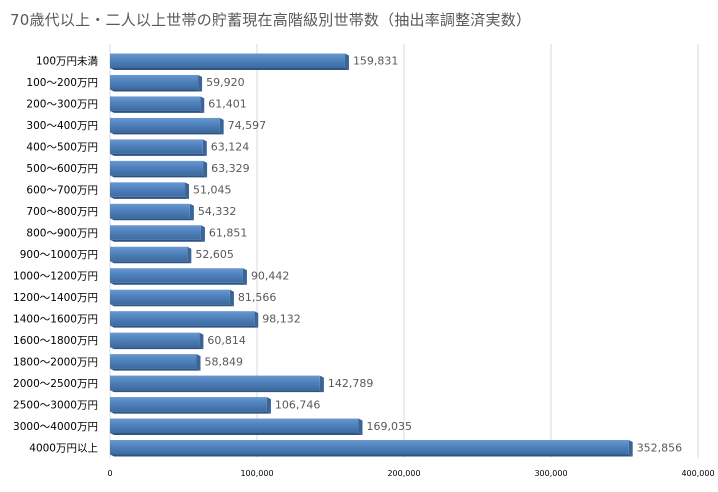 This screenshot has height=492, width=718. I want to click on value-label: 60,814, so click(226, 340).